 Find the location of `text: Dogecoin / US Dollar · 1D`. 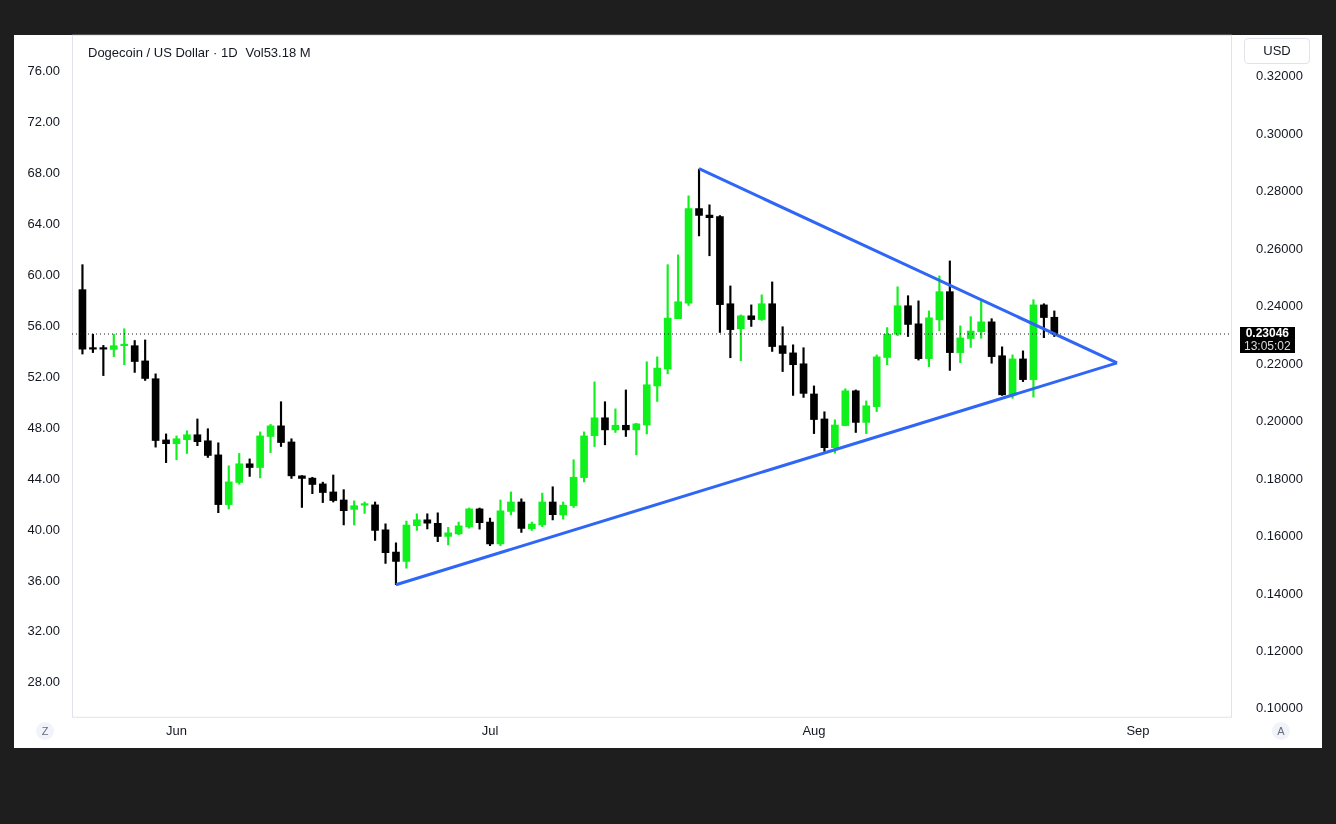

text: Dogecoin / US Dollar · 1D is located at coordinates (163, 52).